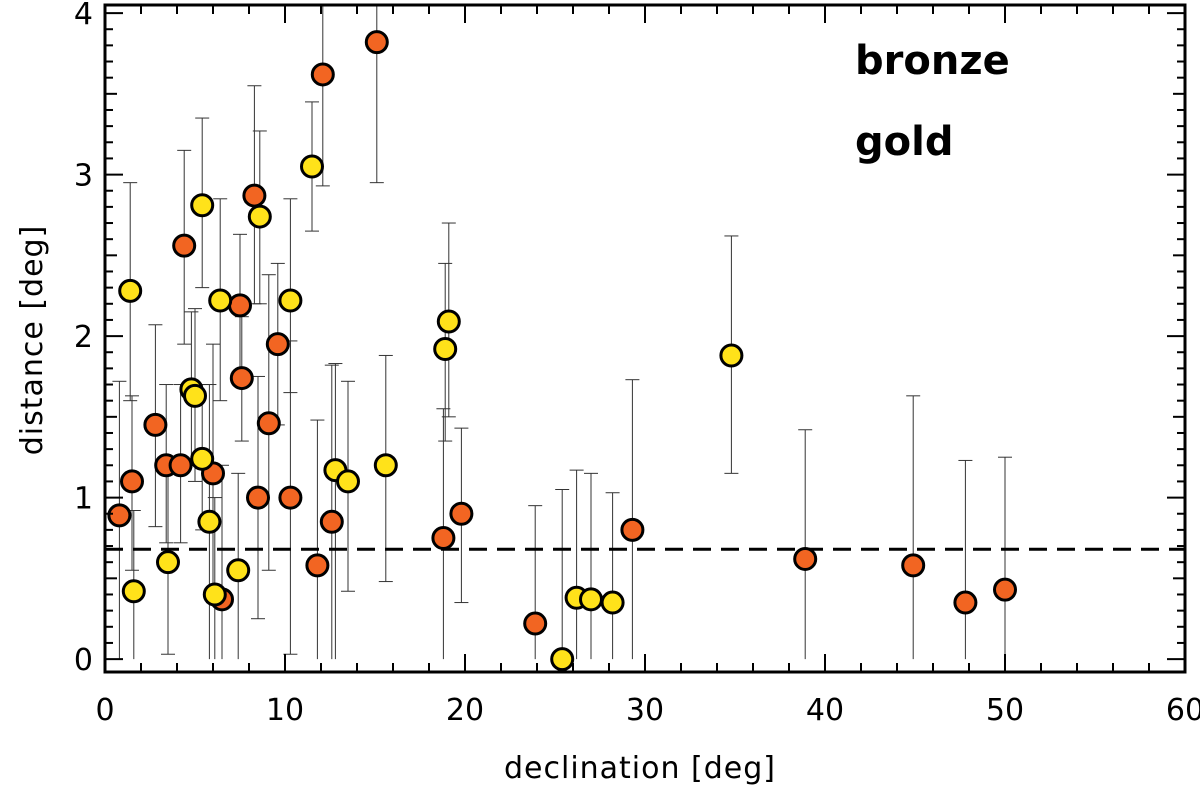  Describe the element at coordinates (825, 710) in the screenshot. I see `x-tick-label: 40` at that location.